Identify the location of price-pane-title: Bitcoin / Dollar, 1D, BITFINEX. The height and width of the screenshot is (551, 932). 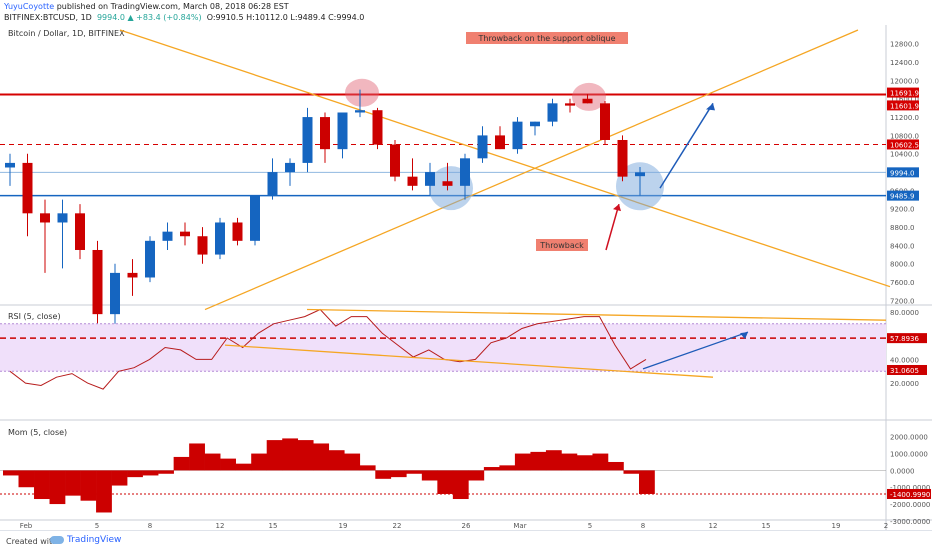
(66, 33).